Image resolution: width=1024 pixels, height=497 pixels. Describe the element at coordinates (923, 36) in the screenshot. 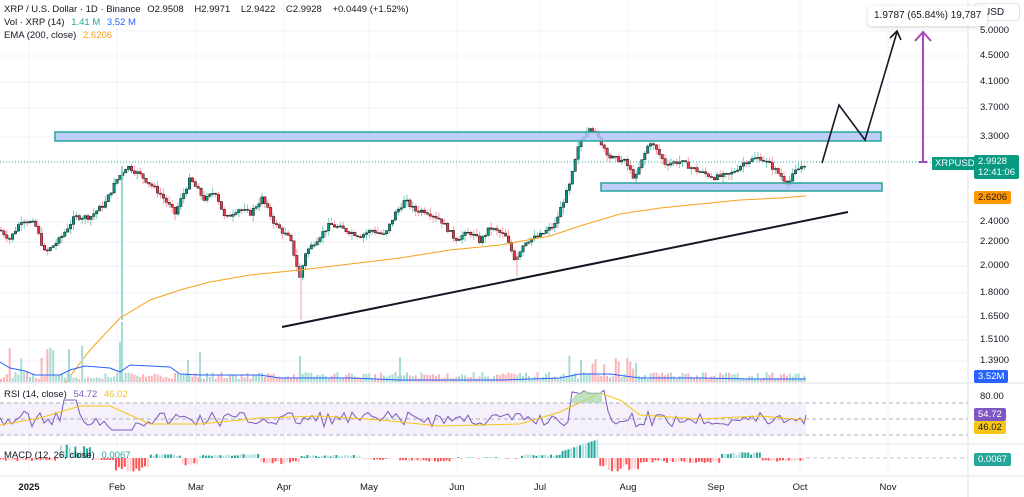

I see `measure-arrowhead` at that location.